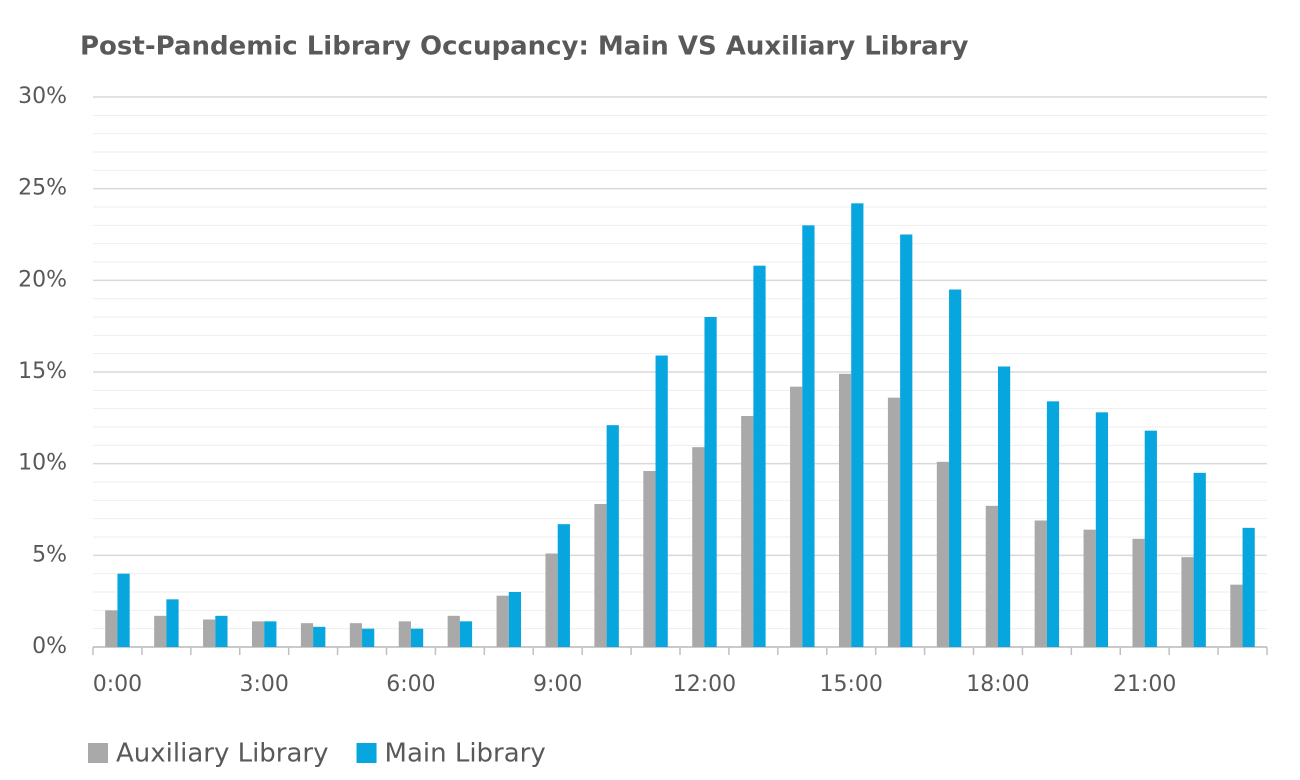 The width and height of the screenshot is (1300, 780). I want to click on legend-label: Auxiliary Library, so click(222, 754).